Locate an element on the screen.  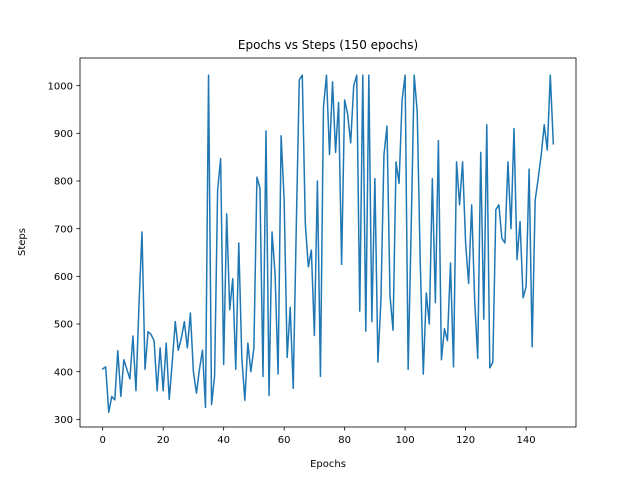
x-tick-label-40: 40 is located at coordinates (223, 440).